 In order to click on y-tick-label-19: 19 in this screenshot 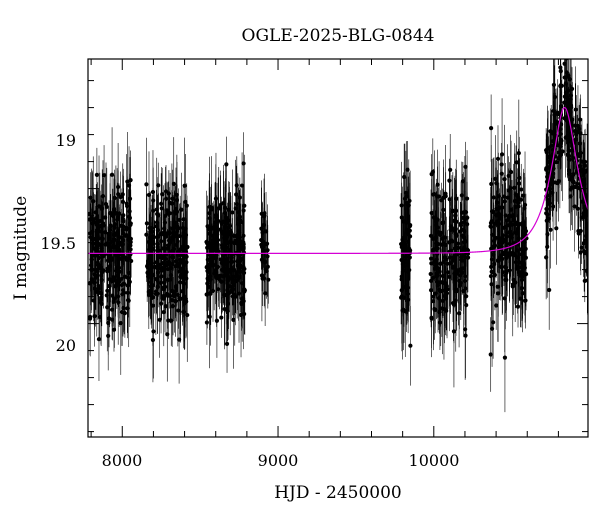, I will do `click(66, 140)`.